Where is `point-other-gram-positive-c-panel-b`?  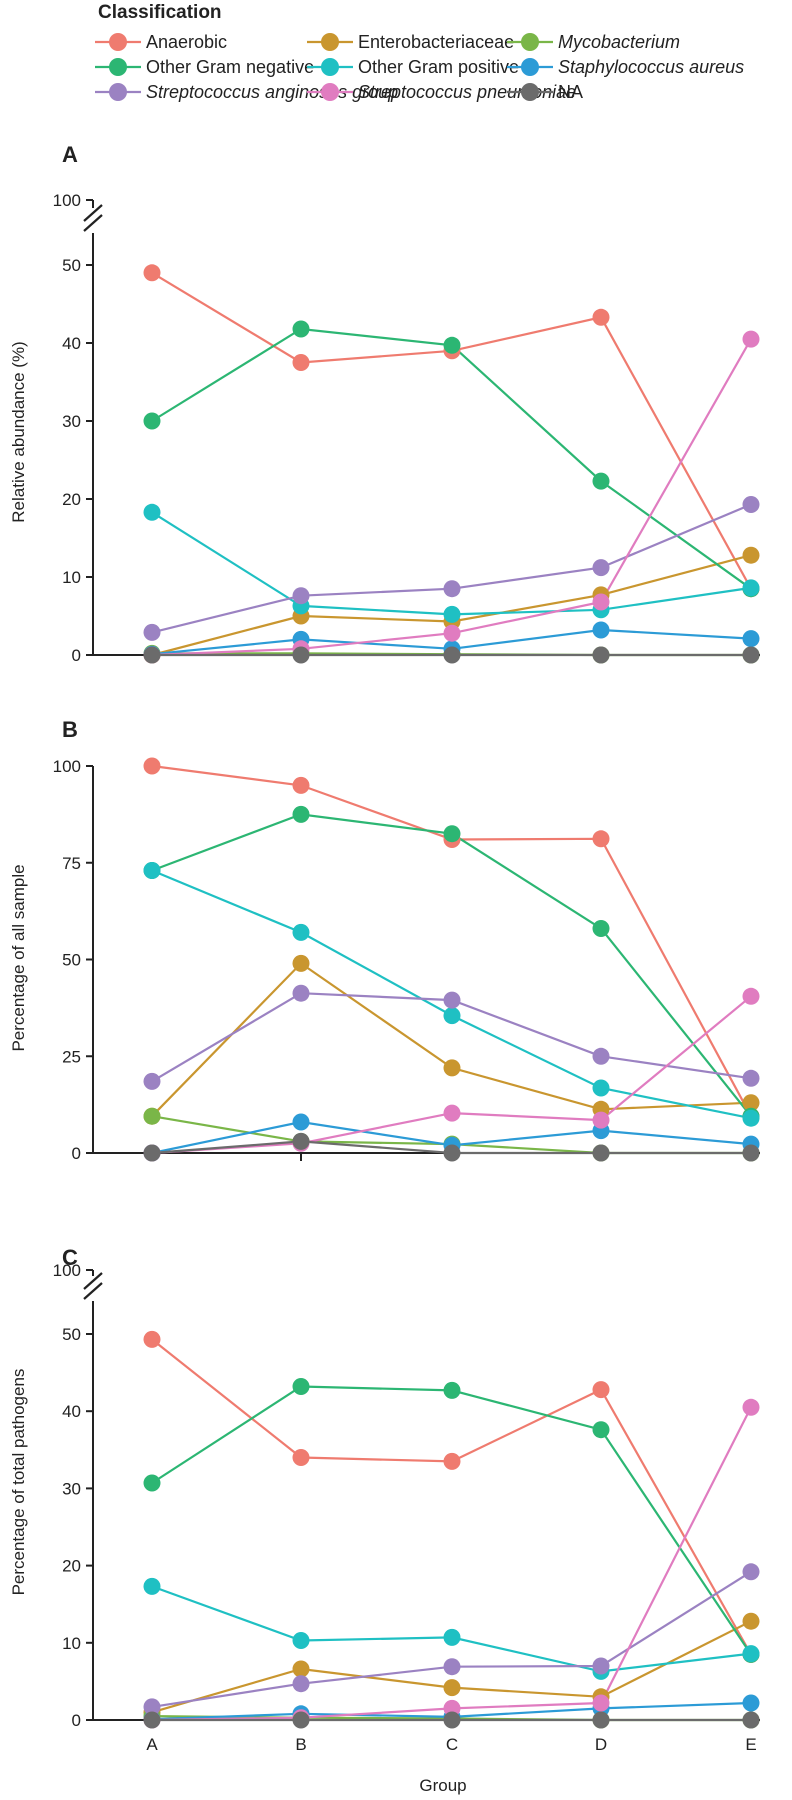 point-other-gram-positive-c-panel-b is located at coordinates (452, 1016).